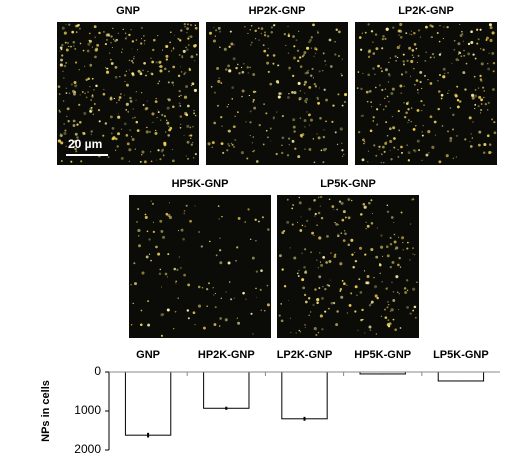 This screenshot has width=512, height=476. Describe the element at coordinates (305, 355) in the screenshot. I see `x-tick-label: LP2K-GNP` at that location.